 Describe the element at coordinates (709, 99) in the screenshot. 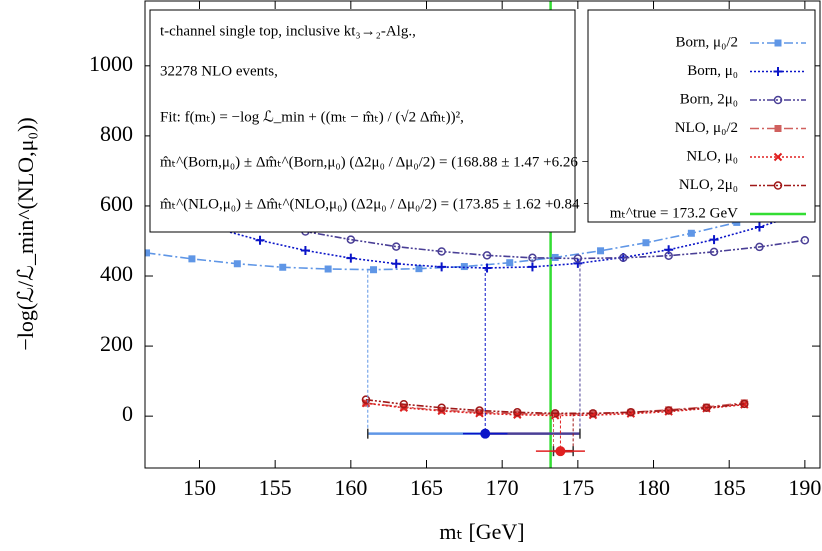

I see `legend-label: Born, 2μ₀` at that location.